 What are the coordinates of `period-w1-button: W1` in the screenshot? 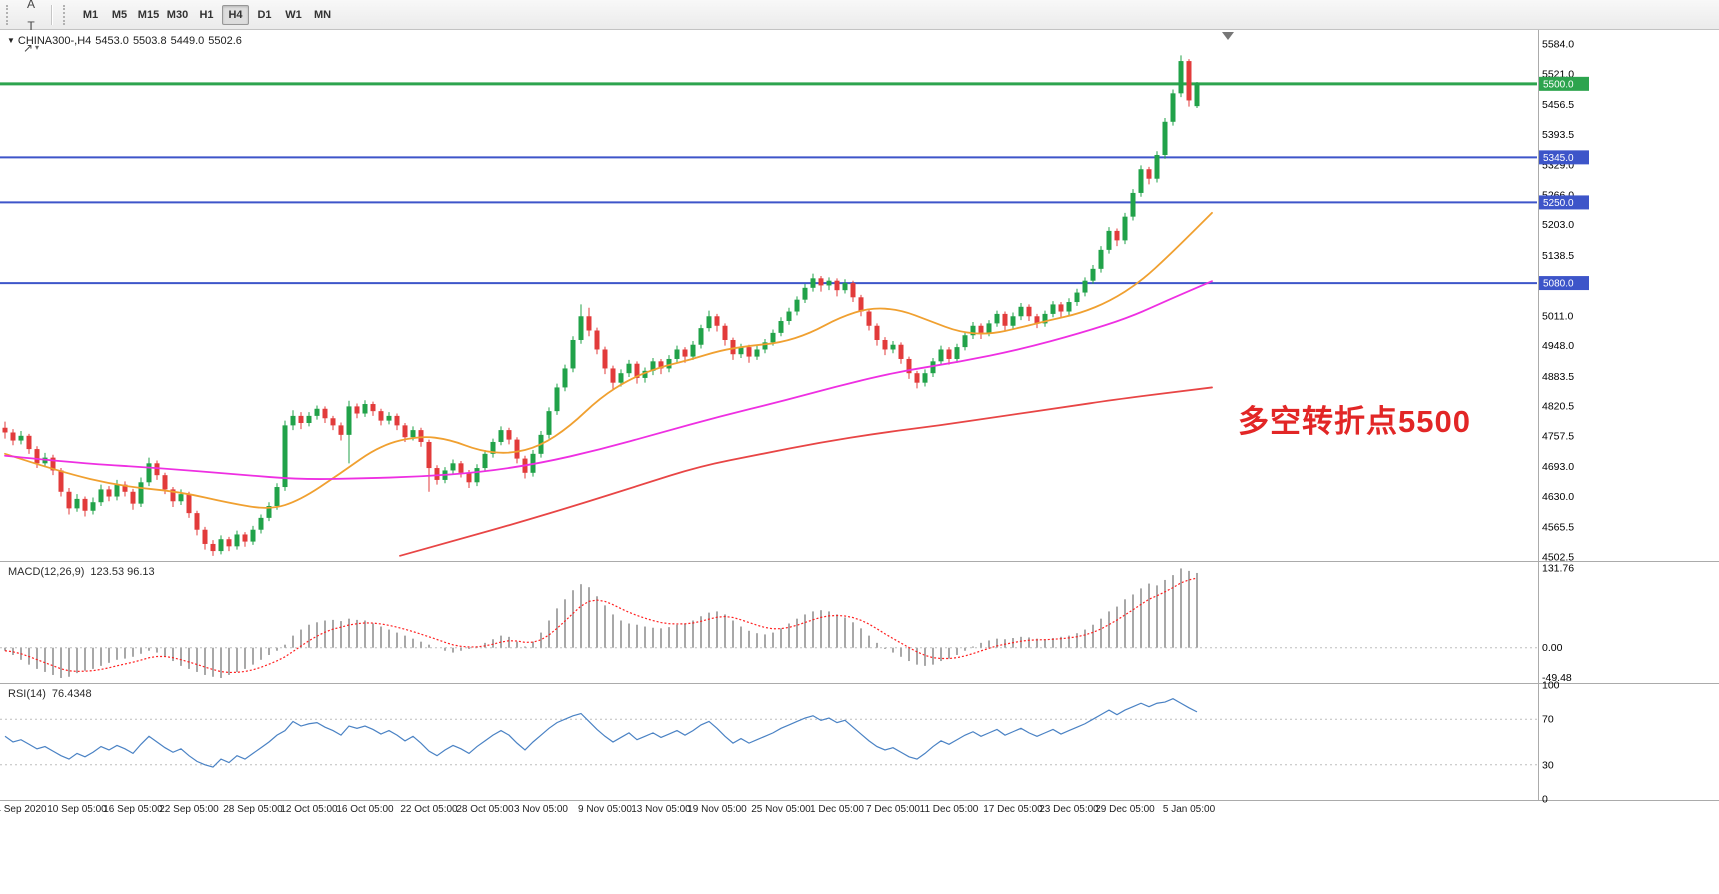 It's located at (293, 15).